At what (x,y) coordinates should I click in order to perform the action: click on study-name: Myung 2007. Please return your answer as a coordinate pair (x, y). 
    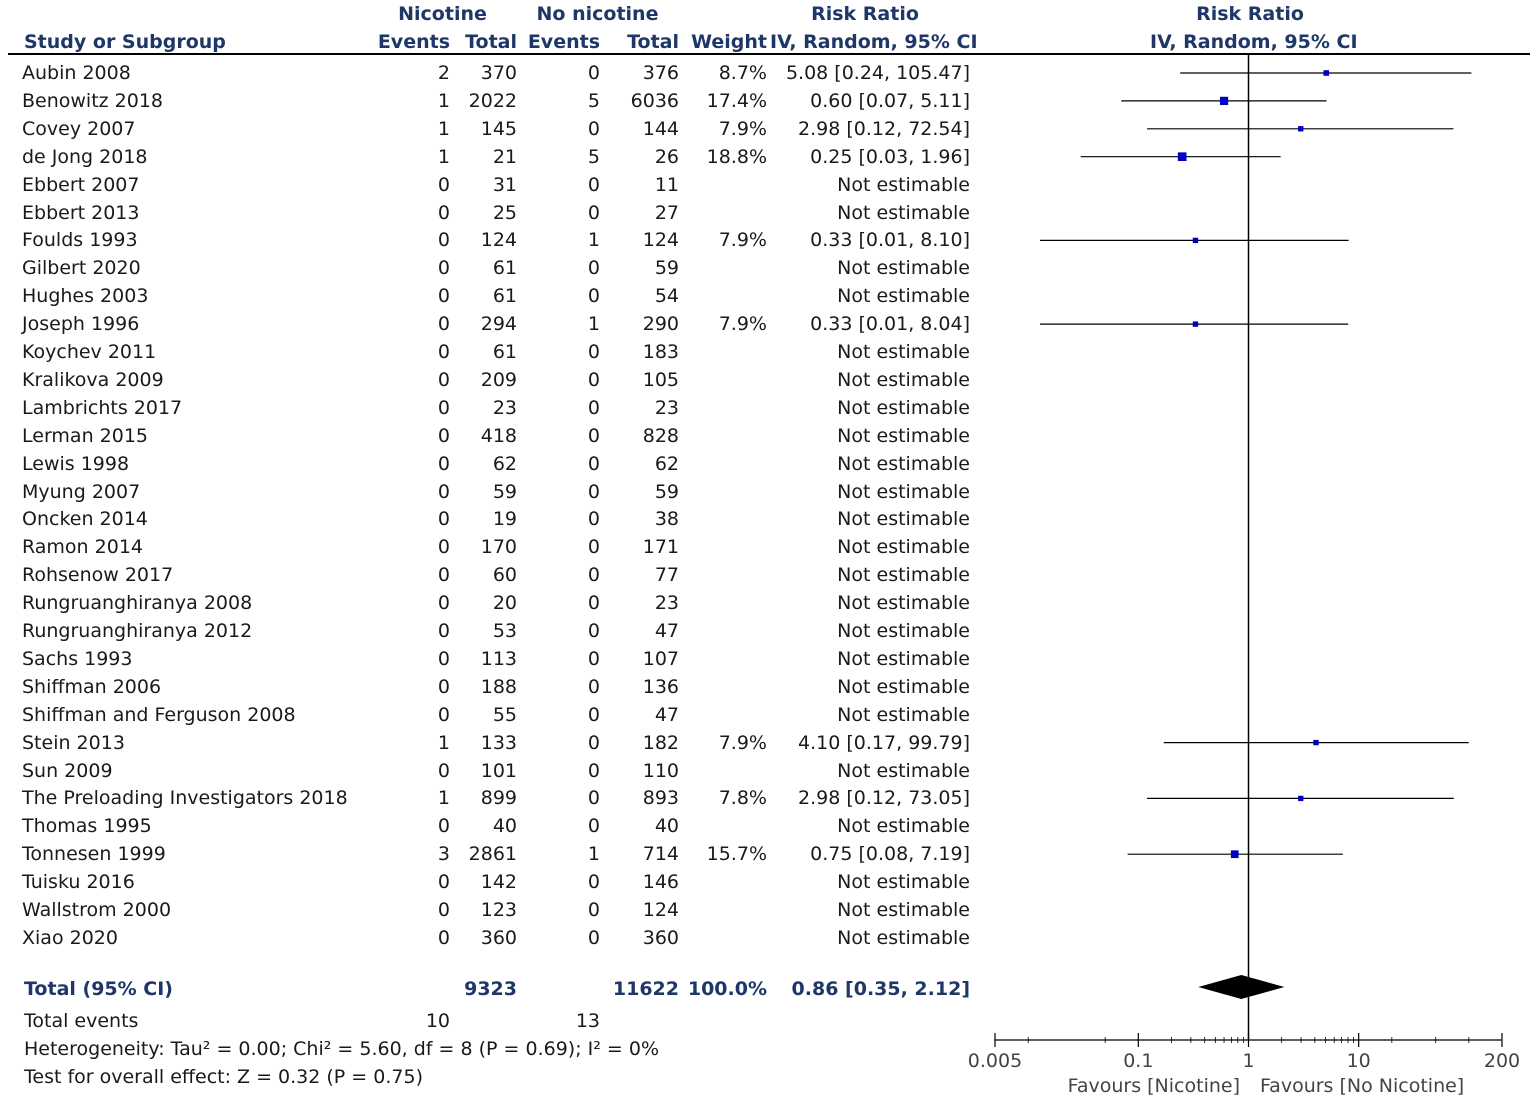
    Looking at the image, I should click on (81, 491).